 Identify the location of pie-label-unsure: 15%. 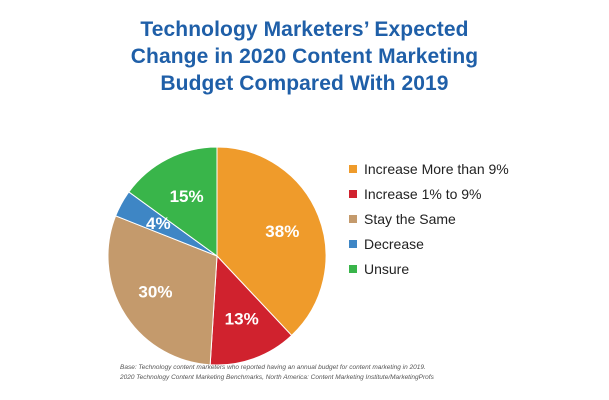
(187, 196).